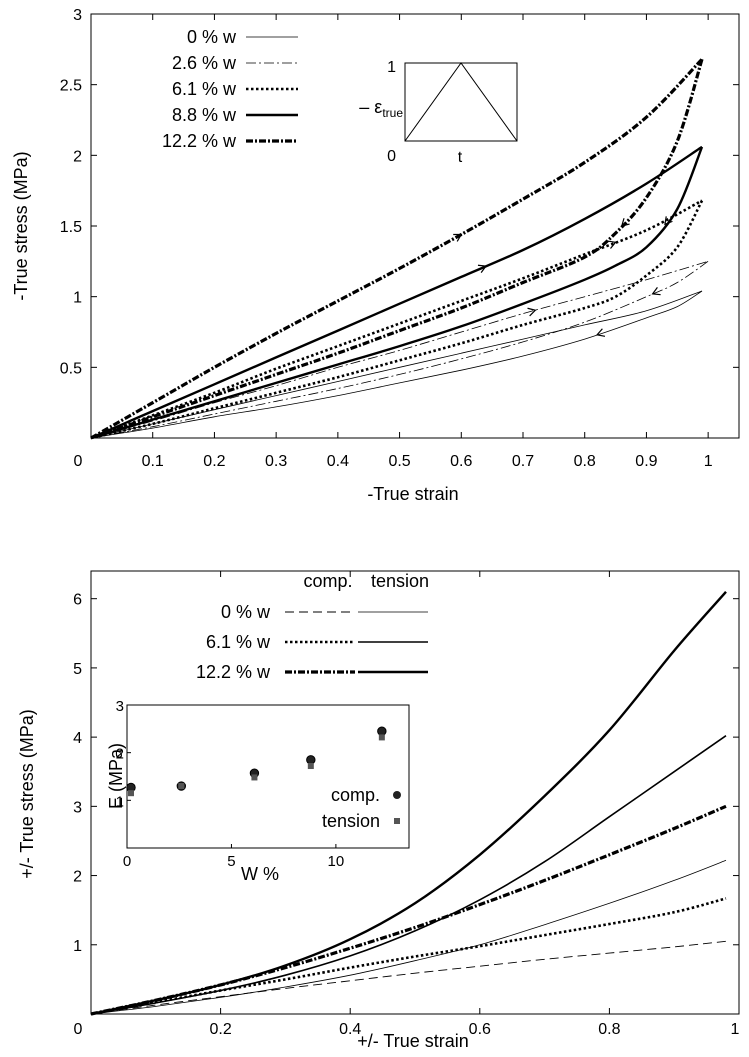 This screenshot has height=1057, width=749. I want to click on top-x-tick-label: 0.3, so click(276, 461).